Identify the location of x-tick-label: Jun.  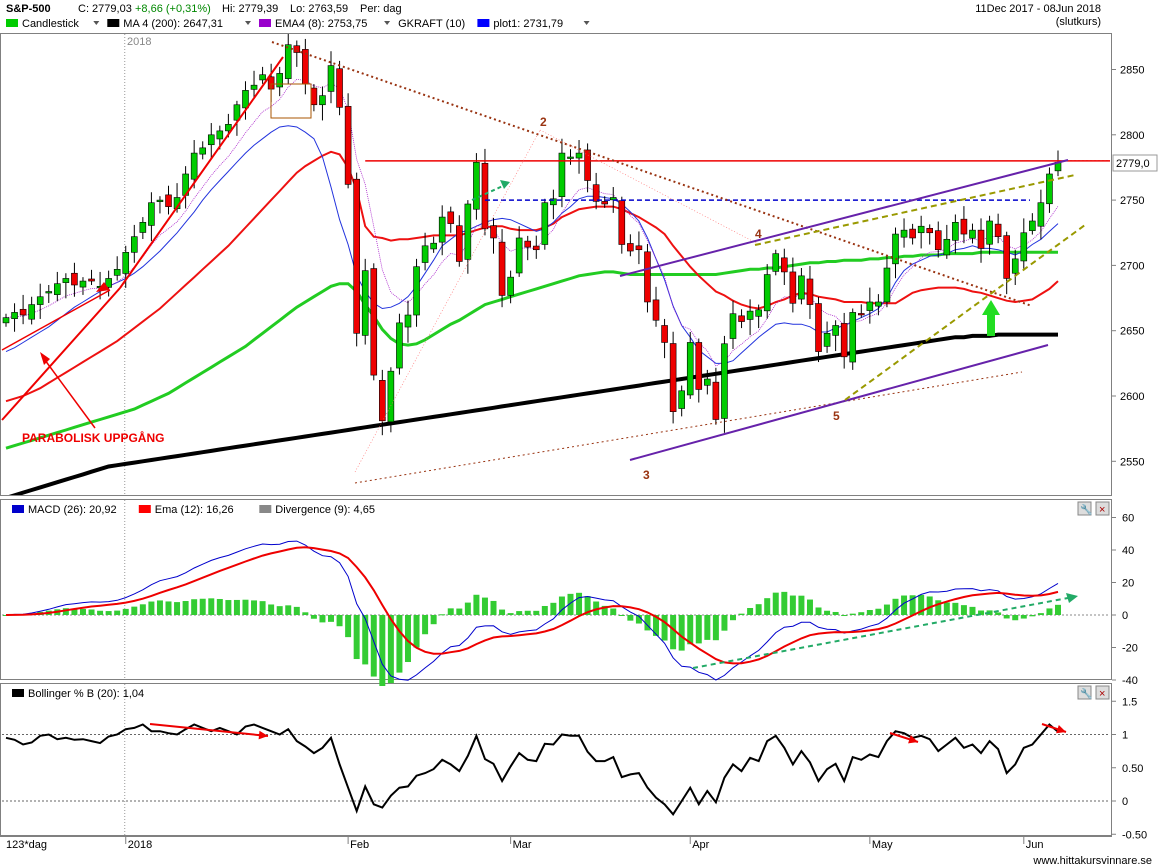
(1035, 845).